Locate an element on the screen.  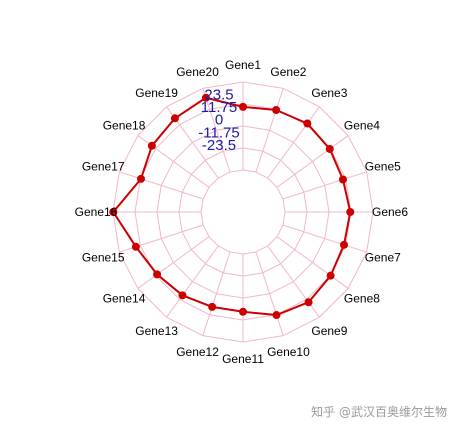
radial-tick-label: -11.75 is located at coordinates (218, 132).